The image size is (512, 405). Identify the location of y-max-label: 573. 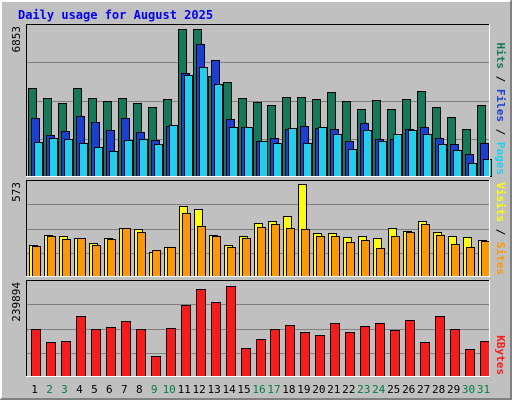
(16, 192).